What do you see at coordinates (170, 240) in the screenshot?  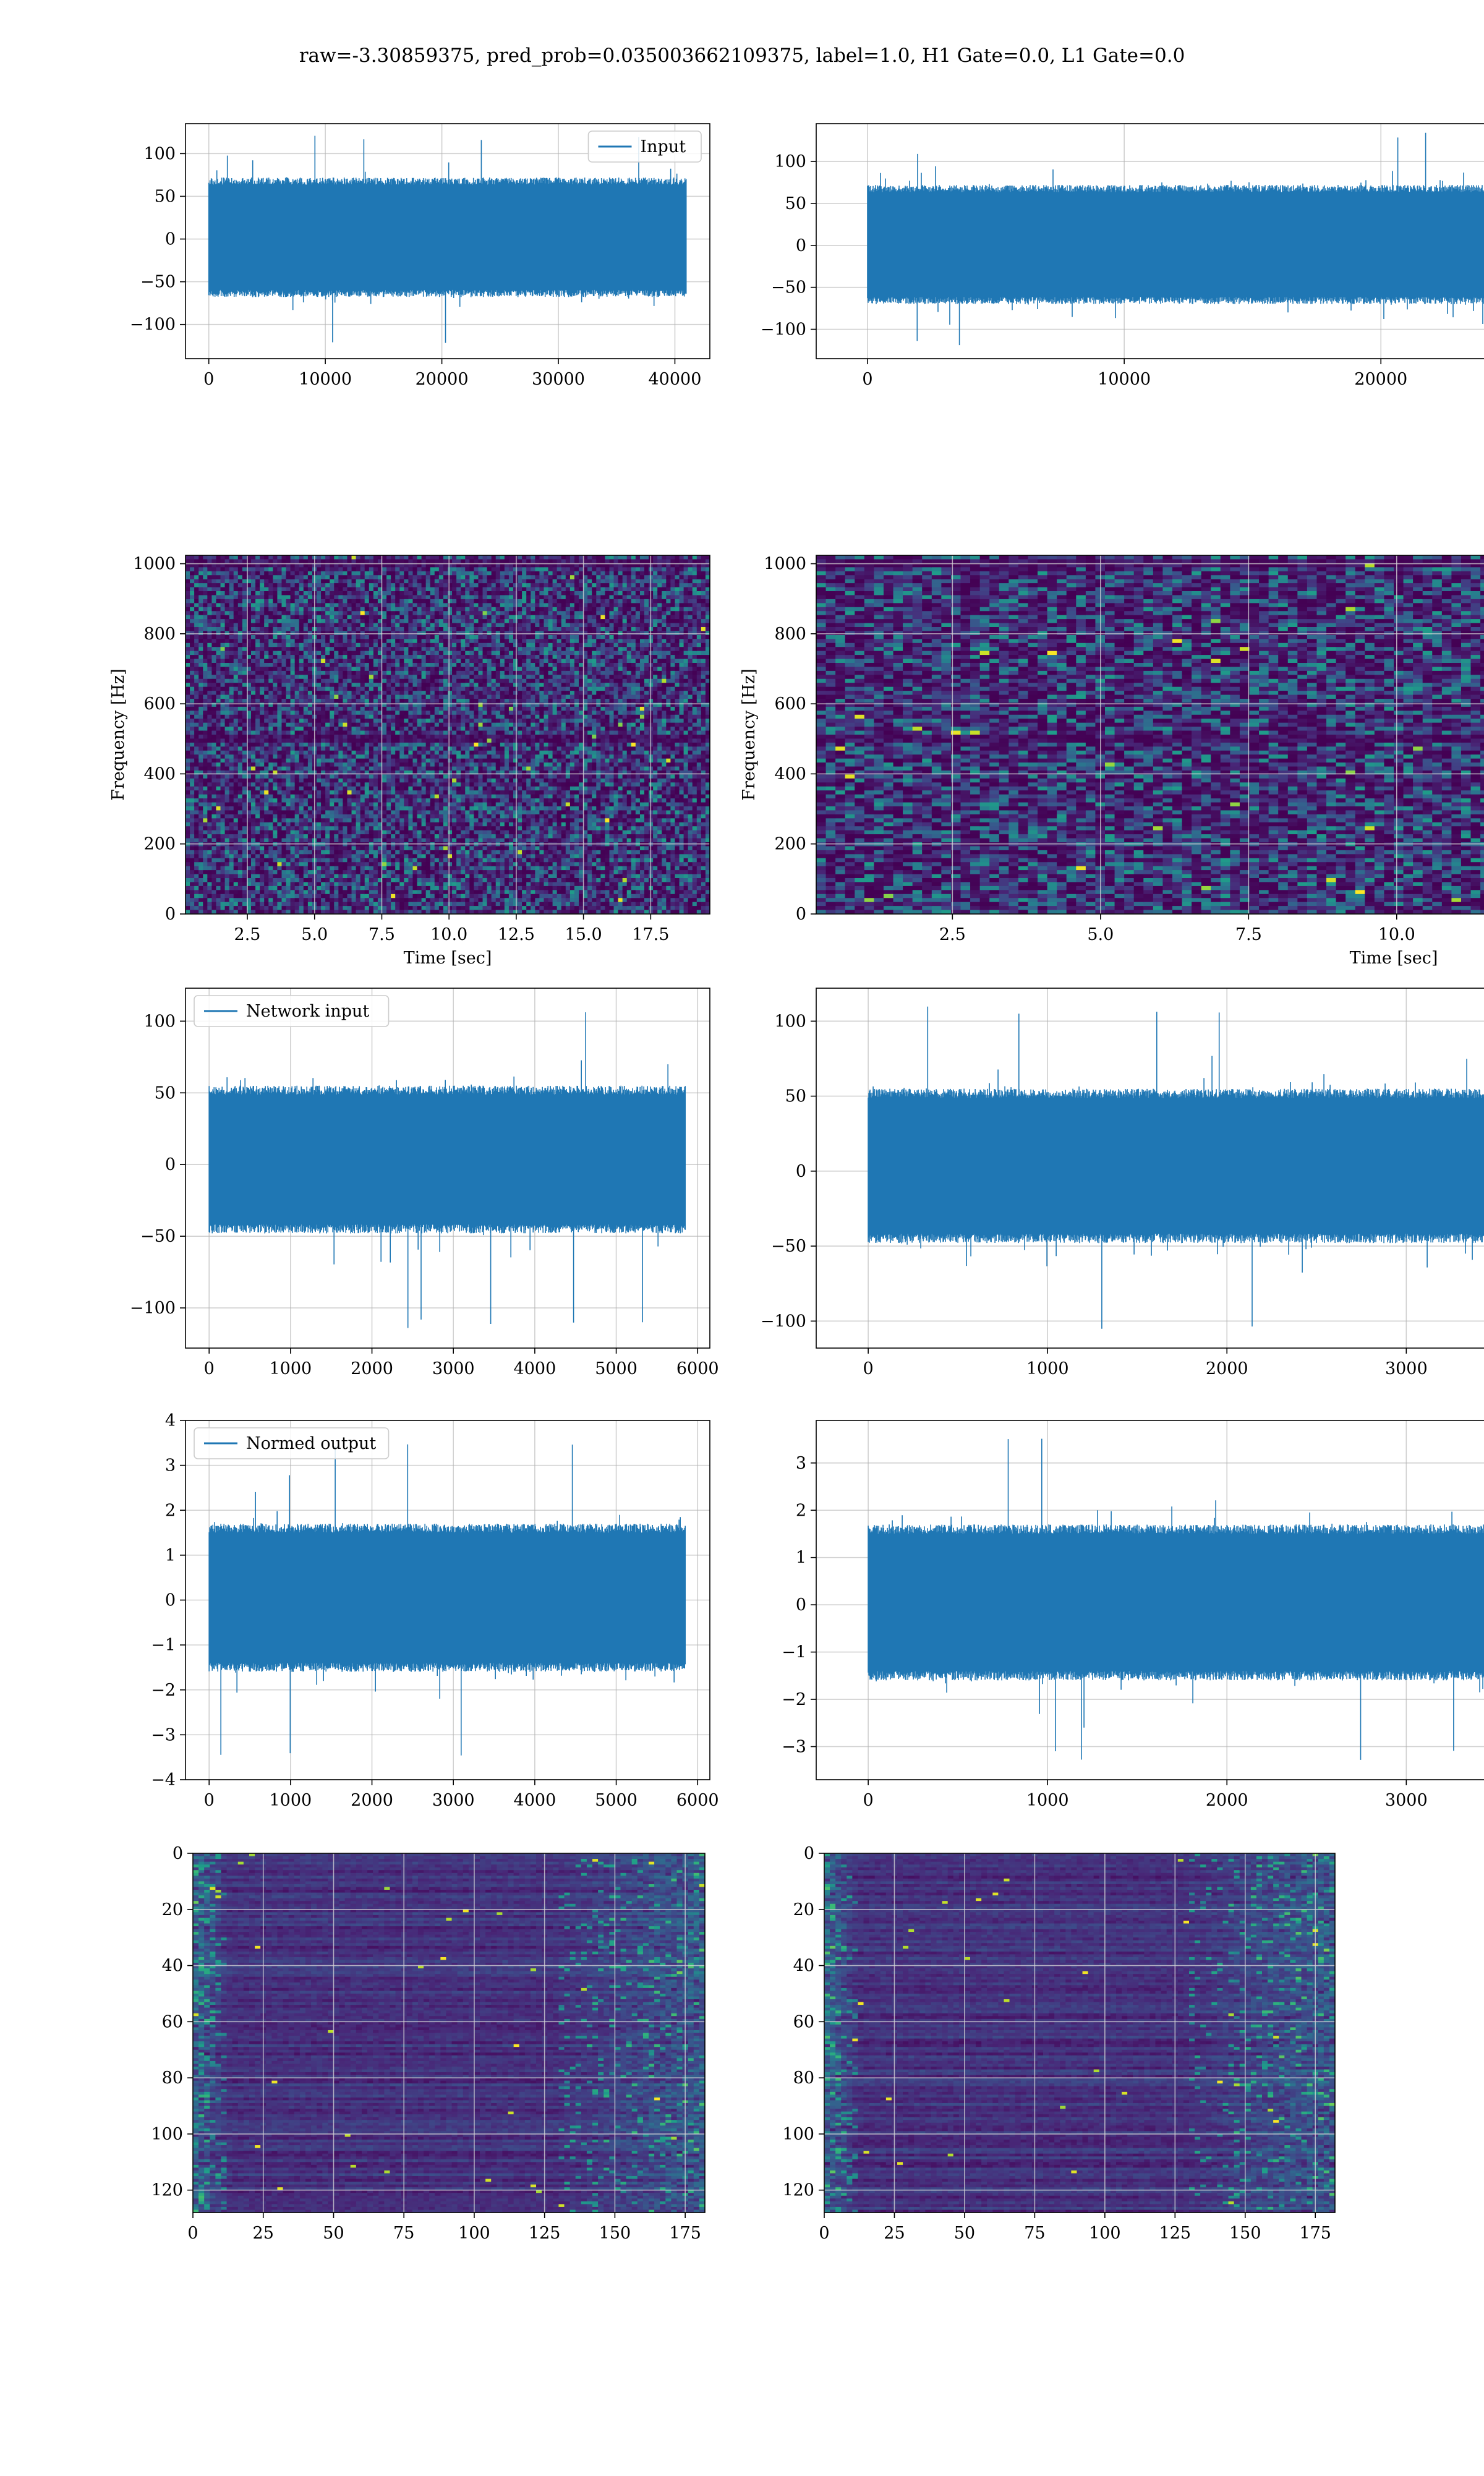 I see `y-tick-label: 0` at bounding box center [170, 240].